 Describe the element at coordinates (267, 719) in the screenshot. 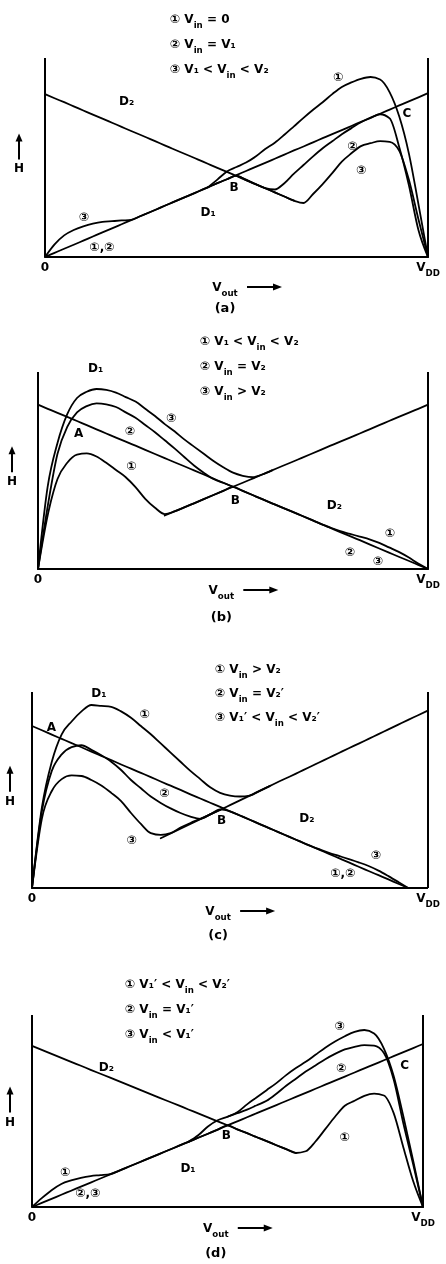

I see `annotation: ③ V₁′ < V$_{in}$ < V₂′` at that location.